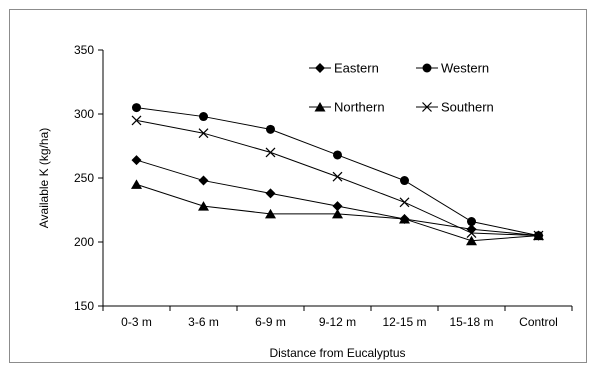 The width and height of the screenshot is (596, 372). I want to click on legend-label: Western, so click(465, 68).